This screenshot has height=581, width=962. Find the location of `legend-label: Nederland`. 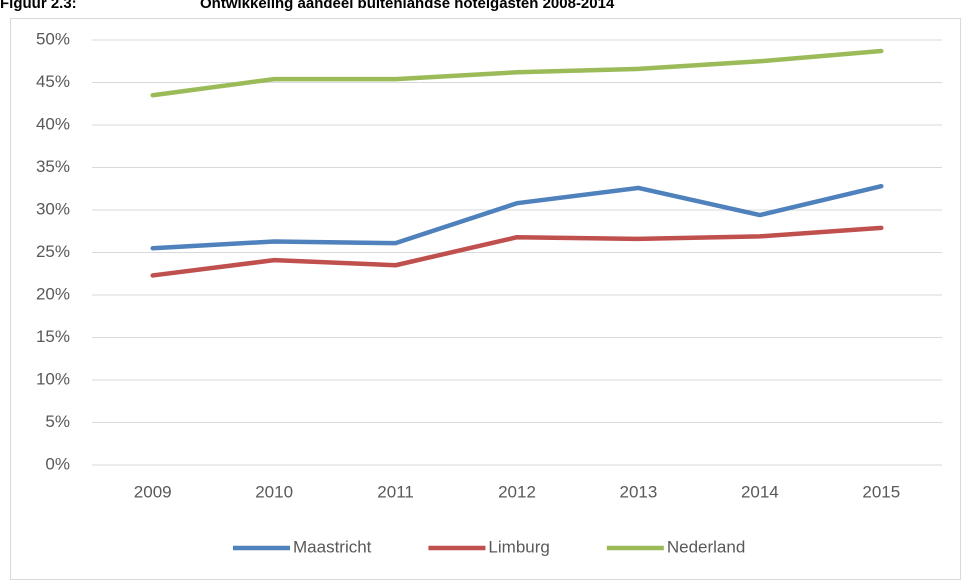

legend-label: Nederland is located at coordinates (706, 546).